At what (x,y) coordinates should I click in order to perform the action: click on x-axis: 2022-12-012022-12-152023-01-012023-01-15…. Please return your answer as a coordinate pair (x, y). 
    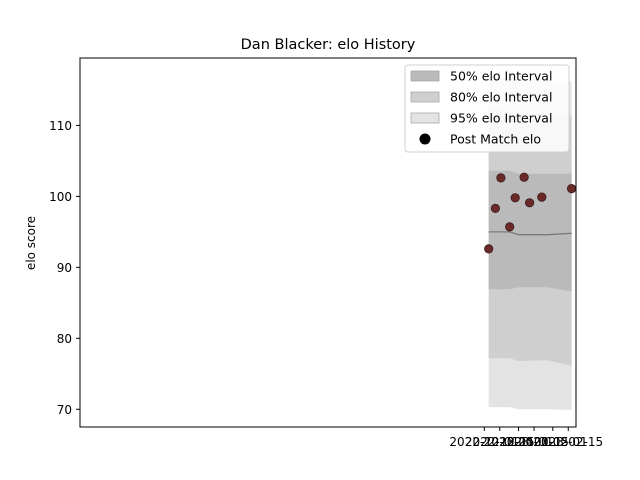
    Looking at the image, I should click on (526, 438).